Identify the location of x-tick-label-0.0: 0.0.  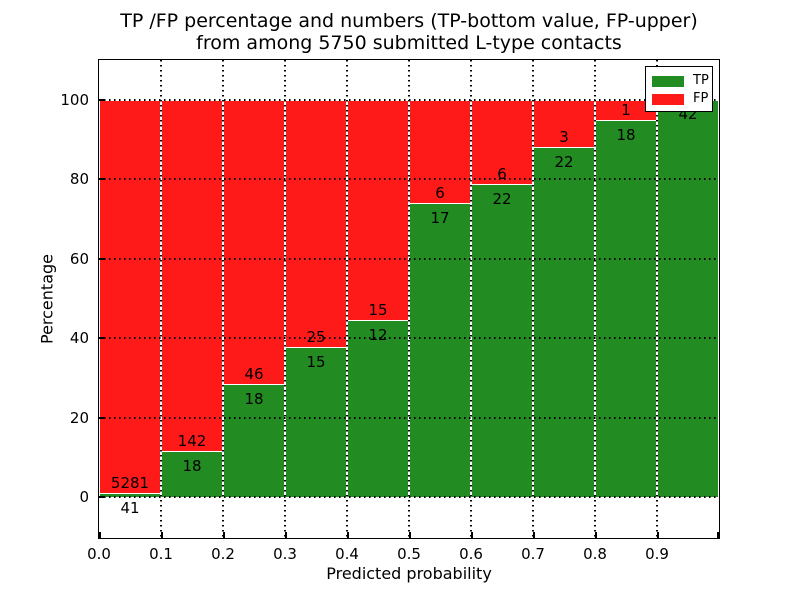
(99, 554).